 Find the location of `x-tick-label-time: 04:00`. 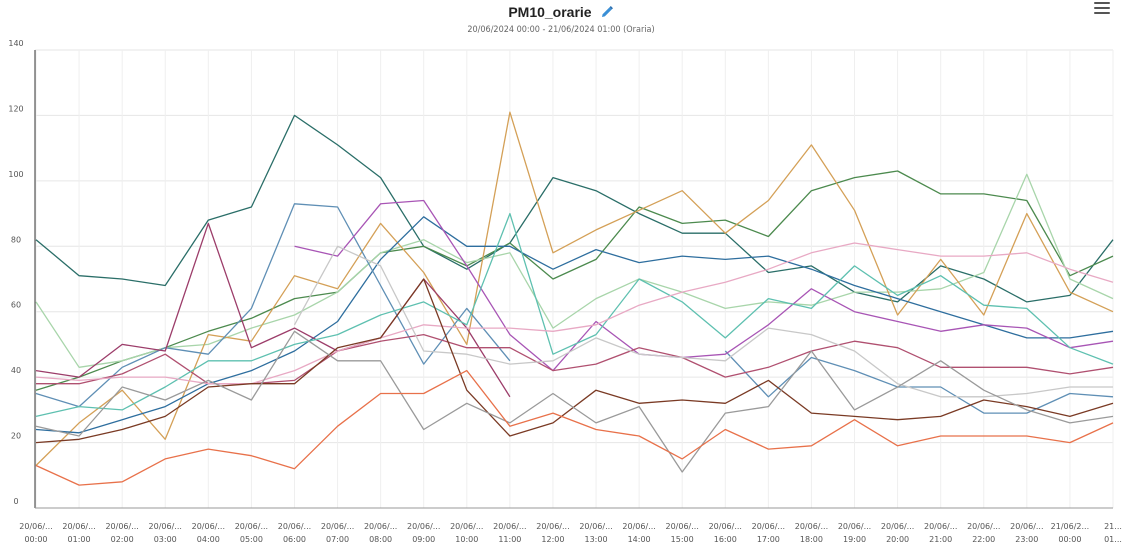

x-tick-label-time: 04:00 is located at coordinates (208, 539).